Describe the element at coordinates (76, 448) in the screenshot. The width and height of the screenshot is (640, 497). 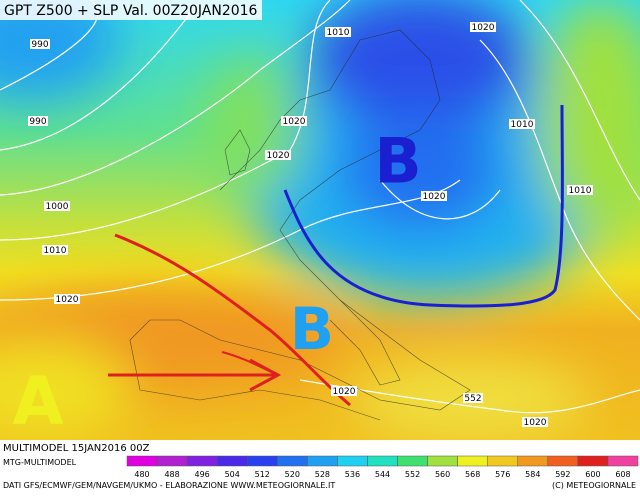
I see `run-label: MULTIMODEL 15JAN2016 00Z` at that location.